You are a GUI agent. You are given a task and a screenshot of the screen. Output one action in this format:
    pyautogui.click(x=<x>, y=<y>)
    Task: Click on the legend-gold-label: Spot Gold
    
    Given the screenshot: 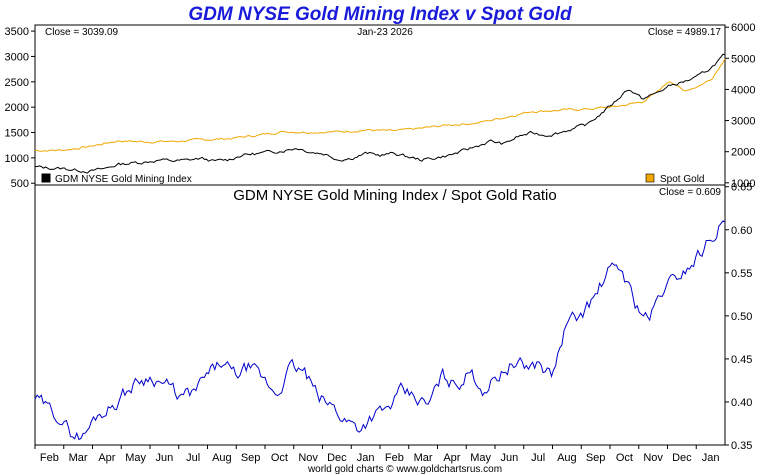 What is the action you would take?
    pyautogui.click(x=682, y=179)
    